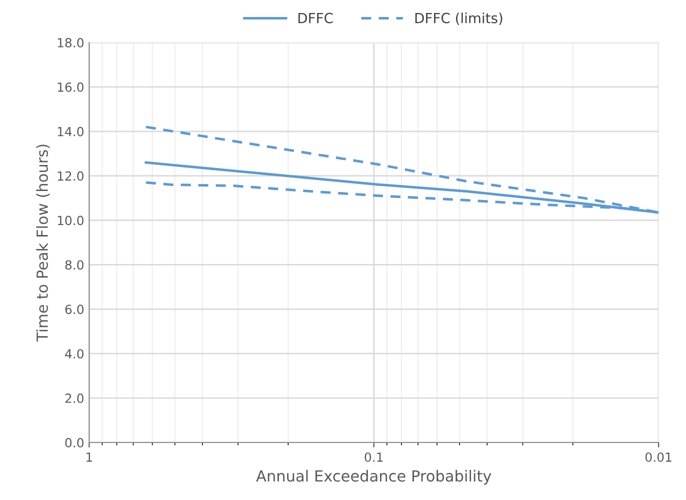  What do you see at coordinates (71, 176) in the screenshot?
I see `y-tick-label: 12.0` at bounding box center [71, 176].